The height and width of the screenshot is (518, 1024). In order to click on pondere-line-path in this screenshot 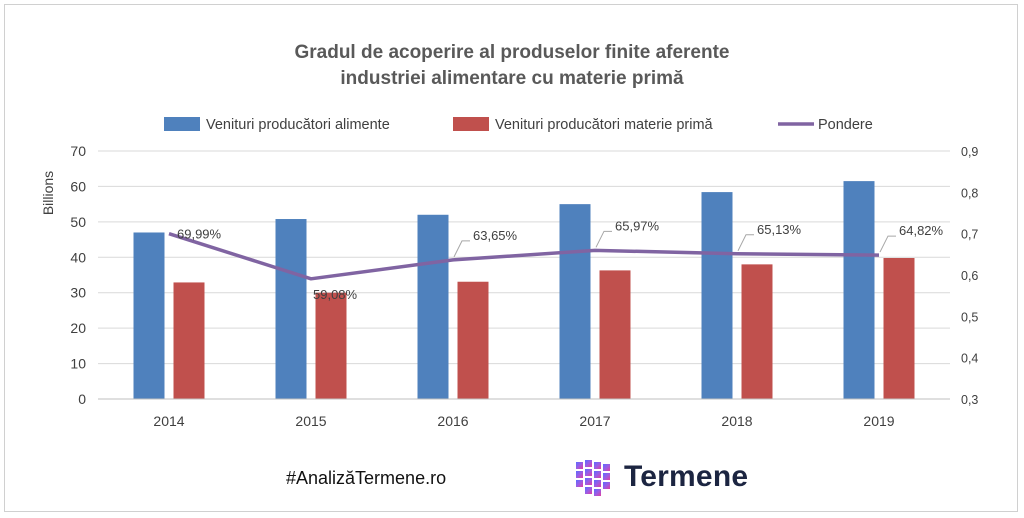, I will do `click(524, 256)`.